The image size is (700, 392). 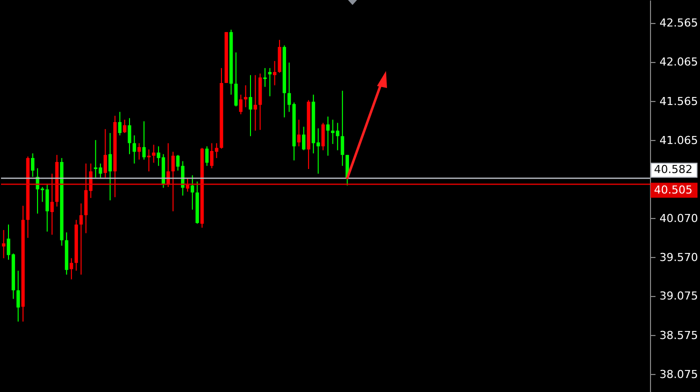 What do you see at coordinates (679, 296) in the screenshot?
I see `y-tick-label: 39.075` at bounding box center [679, 296].